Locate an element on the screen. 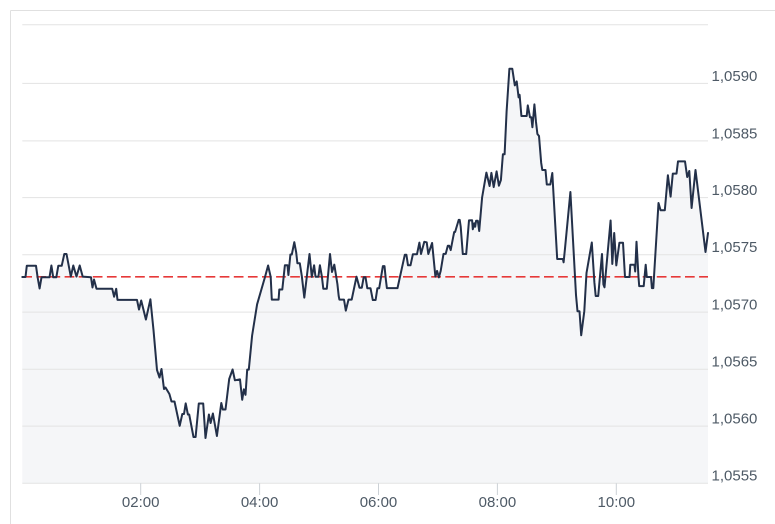  svg-text: 1,0560 is located at coordinates (735, 419).